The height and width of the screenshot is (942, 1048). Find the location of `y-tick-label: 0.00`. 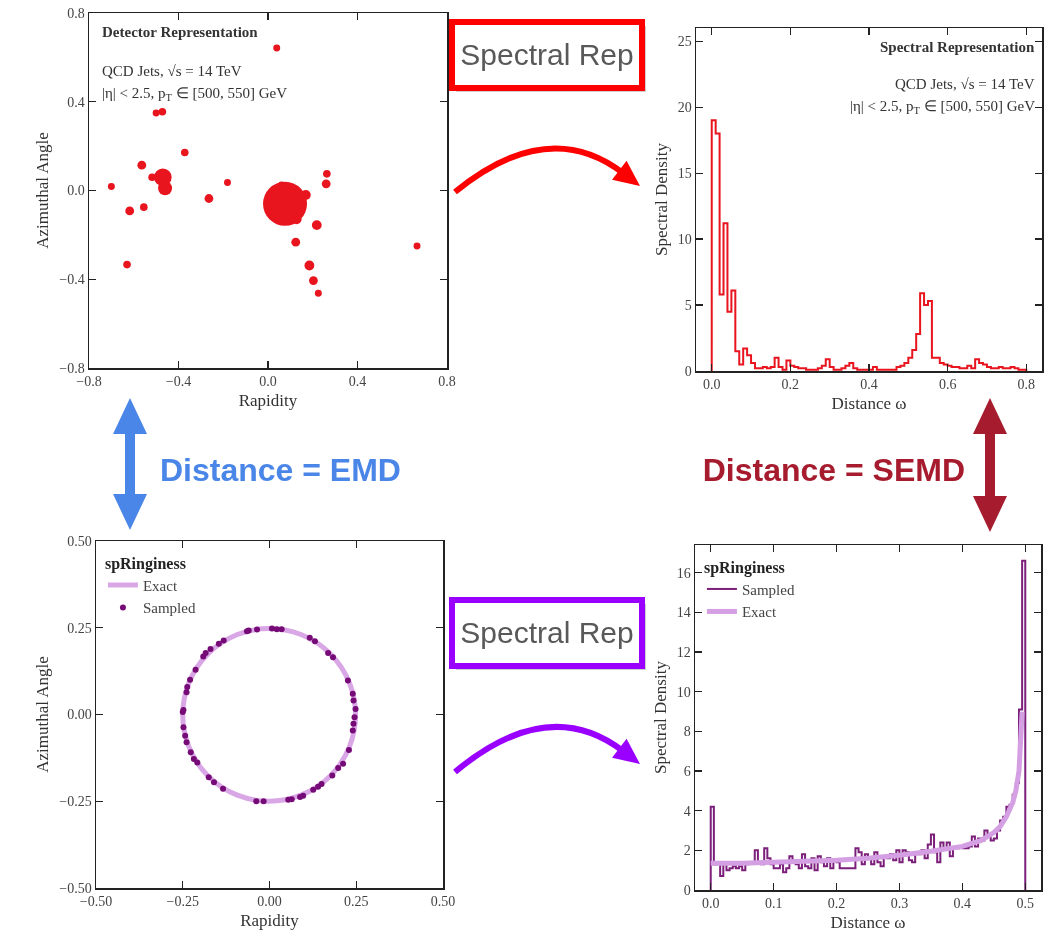

y-tick-label: 0.00 is located at coordinates (79, 715).